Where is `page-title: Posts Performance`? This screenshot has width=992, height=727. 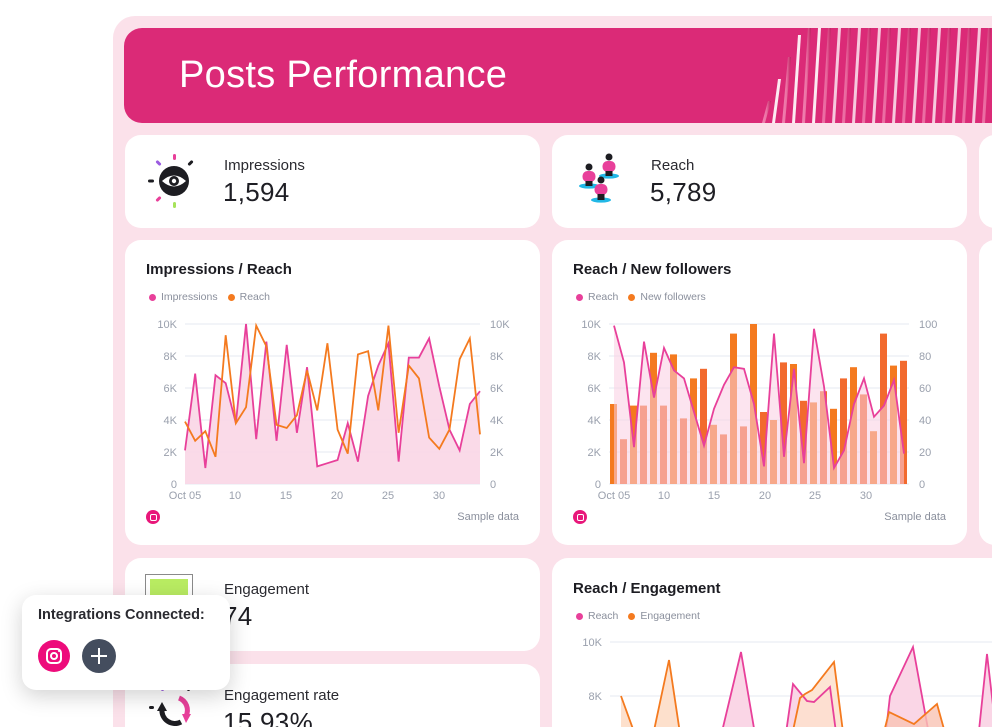 page-title: Posts Performance is located at coordinates (343, 75).